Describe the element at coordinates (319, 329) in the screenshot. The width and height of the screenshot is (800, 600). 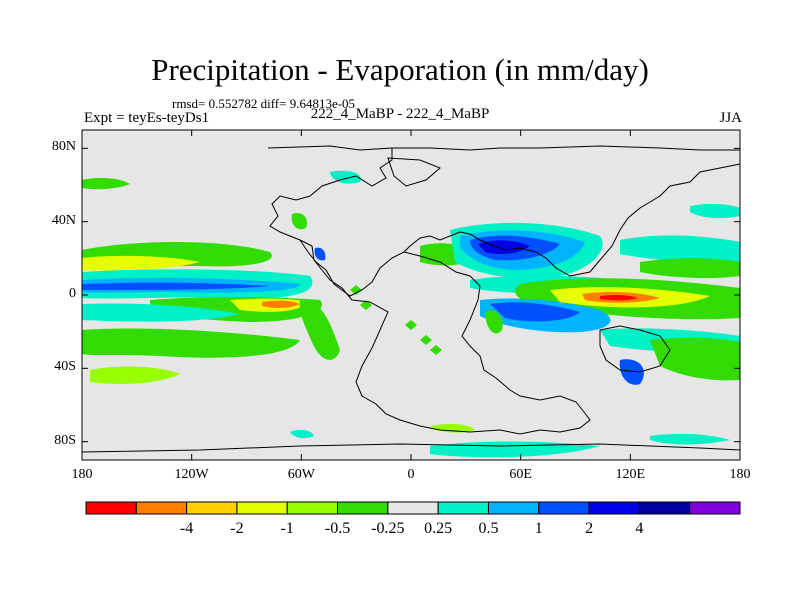
I see `contour-andes-green` at that location.